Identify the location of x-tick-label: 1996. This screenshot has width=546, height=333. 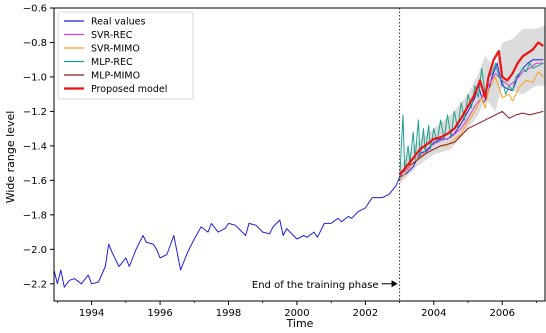
(159, 313).